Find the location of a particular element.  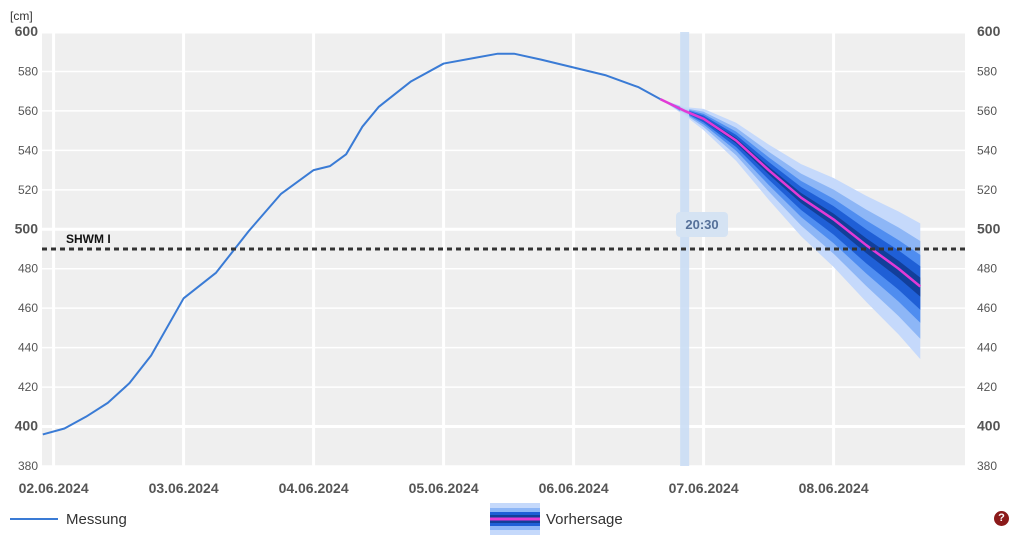

y-unit-label: [cm] is located at coordinates (21, 16).